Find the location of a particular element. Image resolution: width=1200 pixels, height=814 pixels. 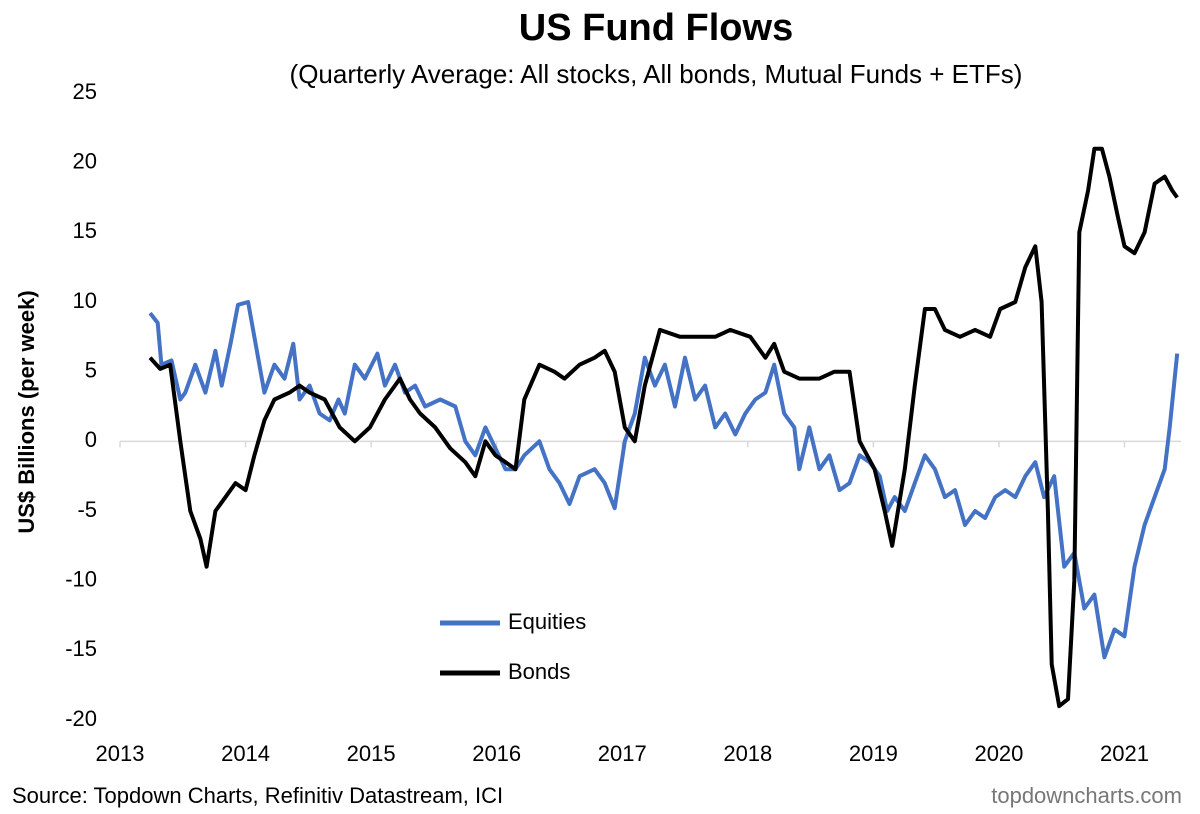

y-tick-label: -5 is located at coordinates (87, 509).